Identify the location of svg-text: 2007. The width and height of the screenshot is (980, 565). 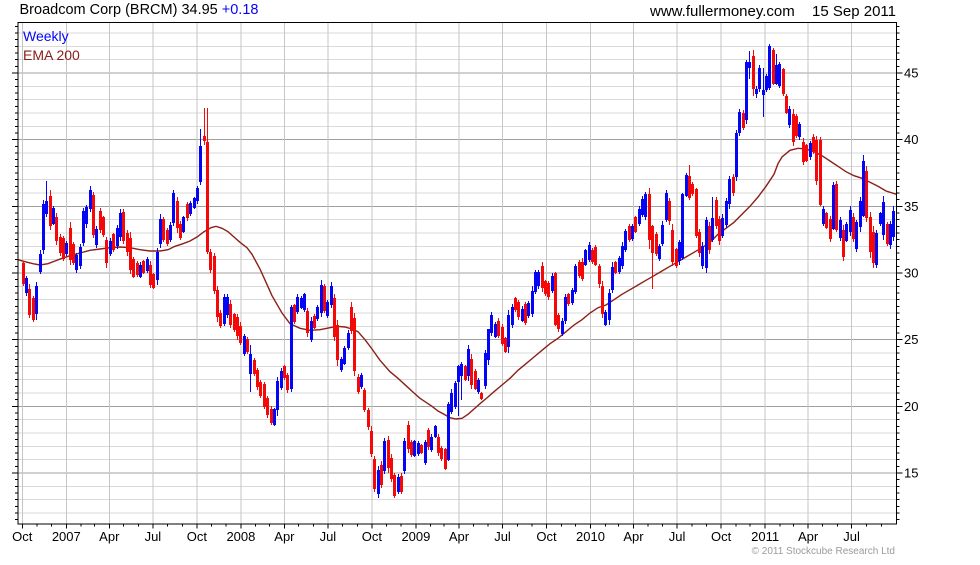
(66, 536).